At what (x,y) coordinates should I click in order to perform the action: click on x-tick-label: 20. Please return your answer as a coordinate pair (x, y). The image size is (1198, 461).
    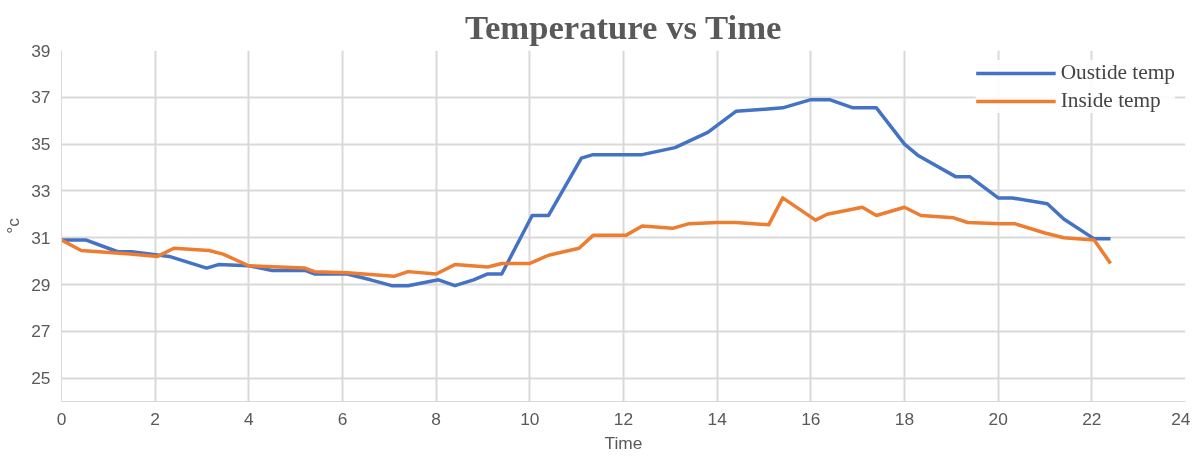
    Looking at the image, I should click on (998, 418).